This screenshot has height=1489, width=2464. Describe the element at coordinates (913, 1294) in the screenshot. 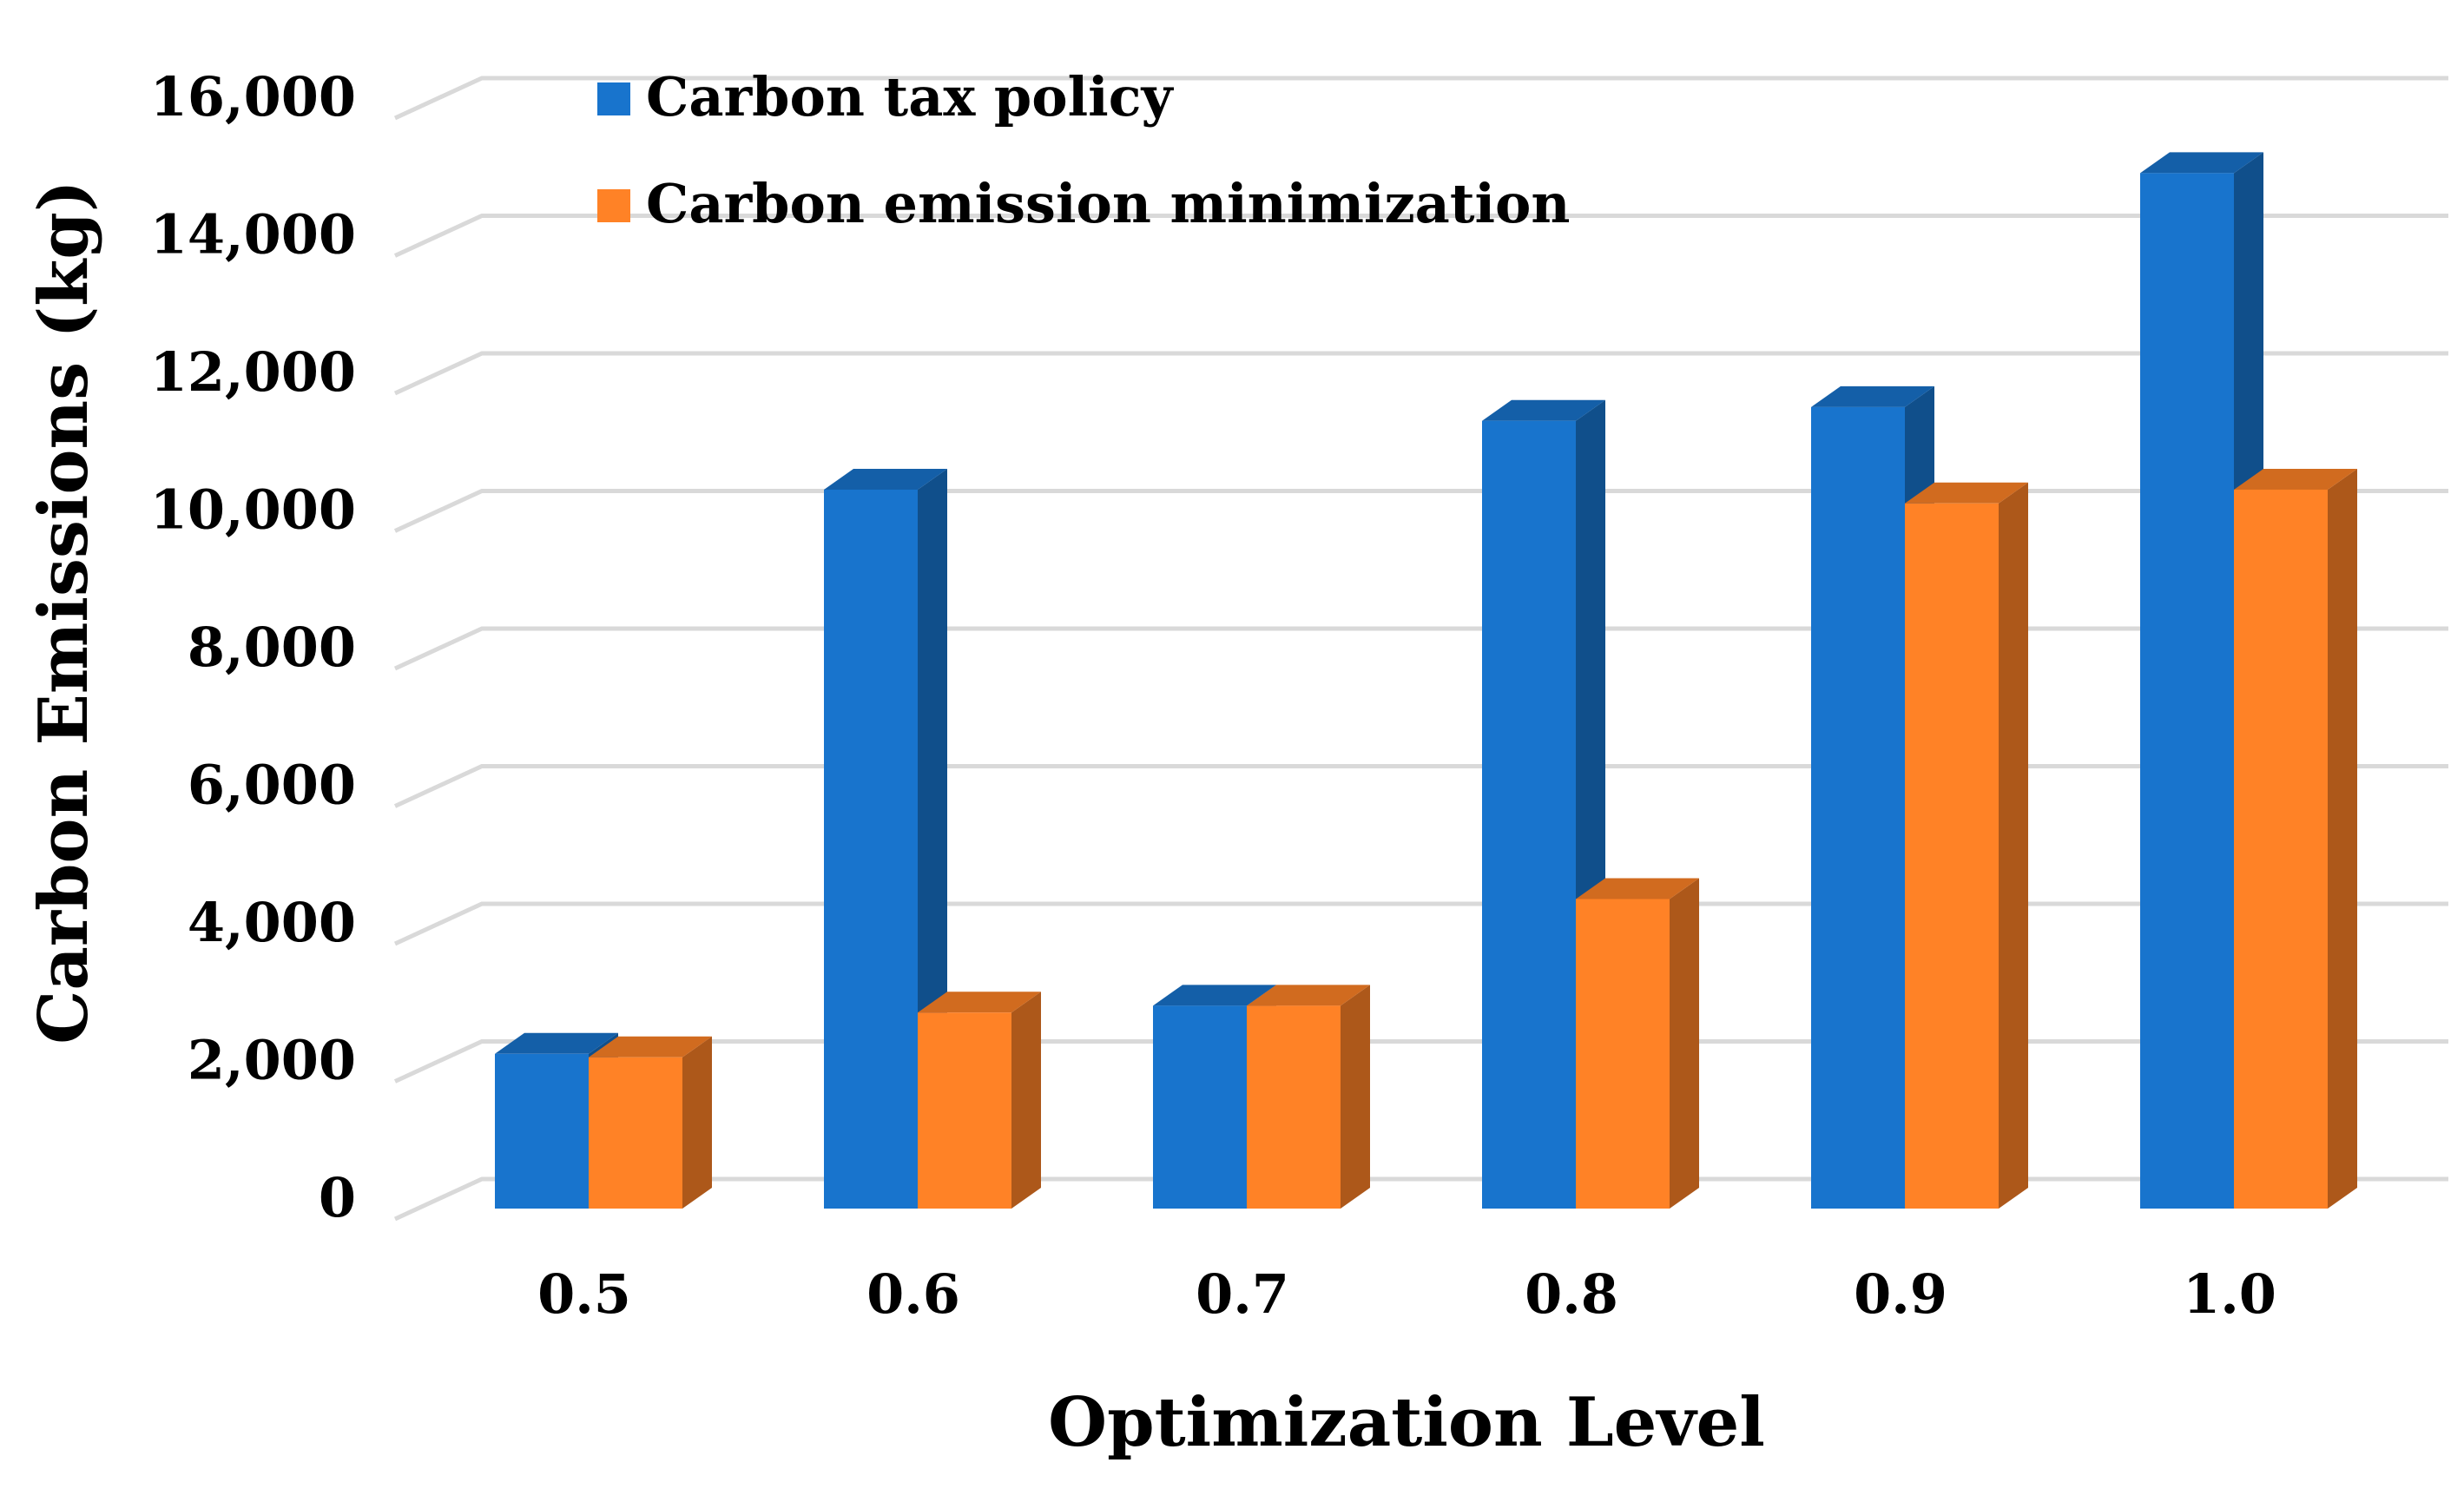

I see `x-tick-label: 0.6` at that location.